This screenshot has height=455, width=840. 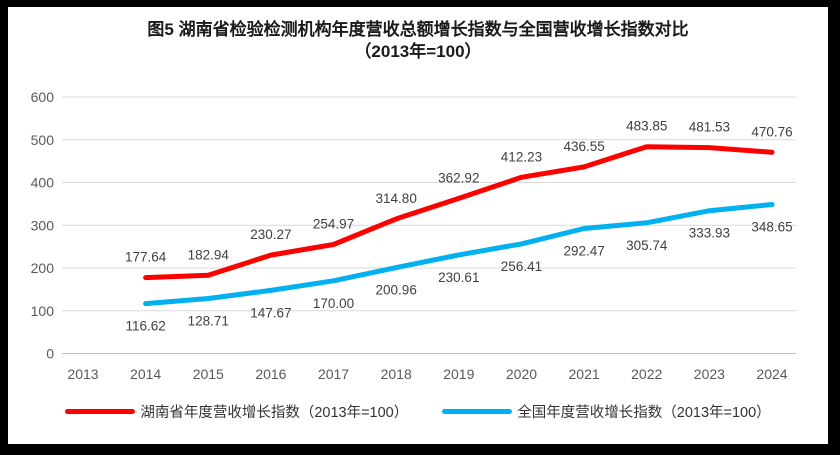 I want to click on data-label-hunan: 412.23, so click(x=521, y=156).